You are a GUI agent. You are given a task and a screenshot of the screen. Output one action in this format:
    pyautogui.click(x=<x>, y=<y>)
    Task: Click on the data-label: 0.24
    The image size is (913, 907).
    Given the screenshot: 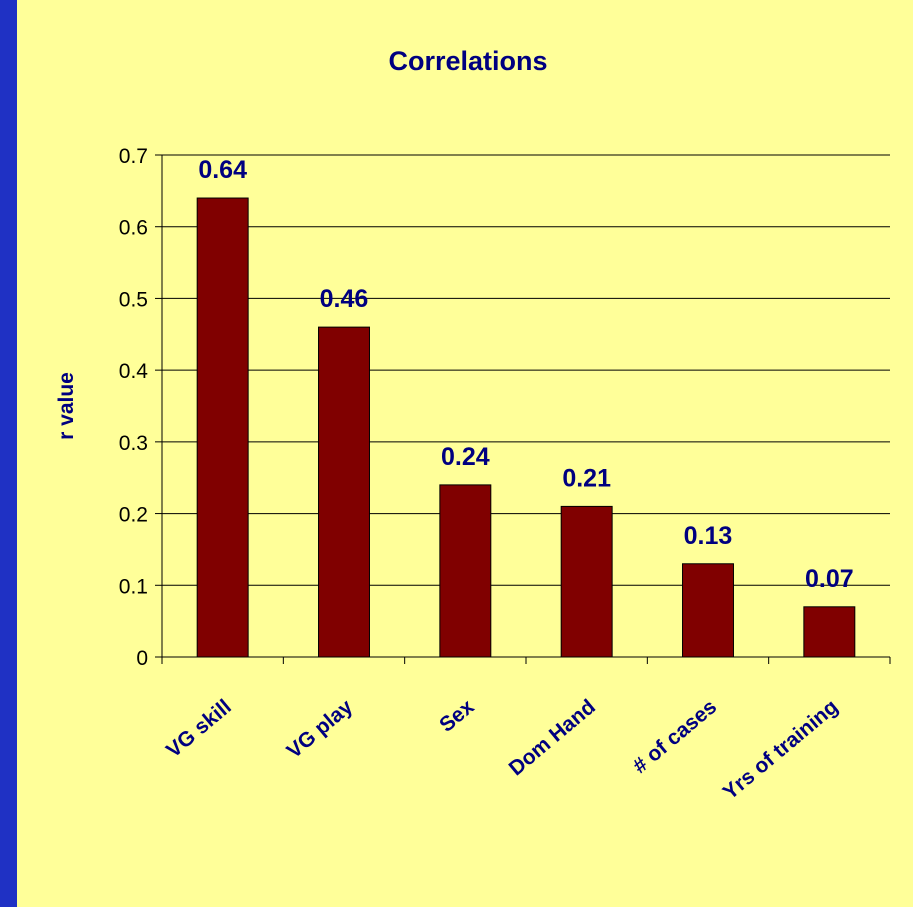 What is the action you would take?
    pyautogui.click(x=465, y=457)
    